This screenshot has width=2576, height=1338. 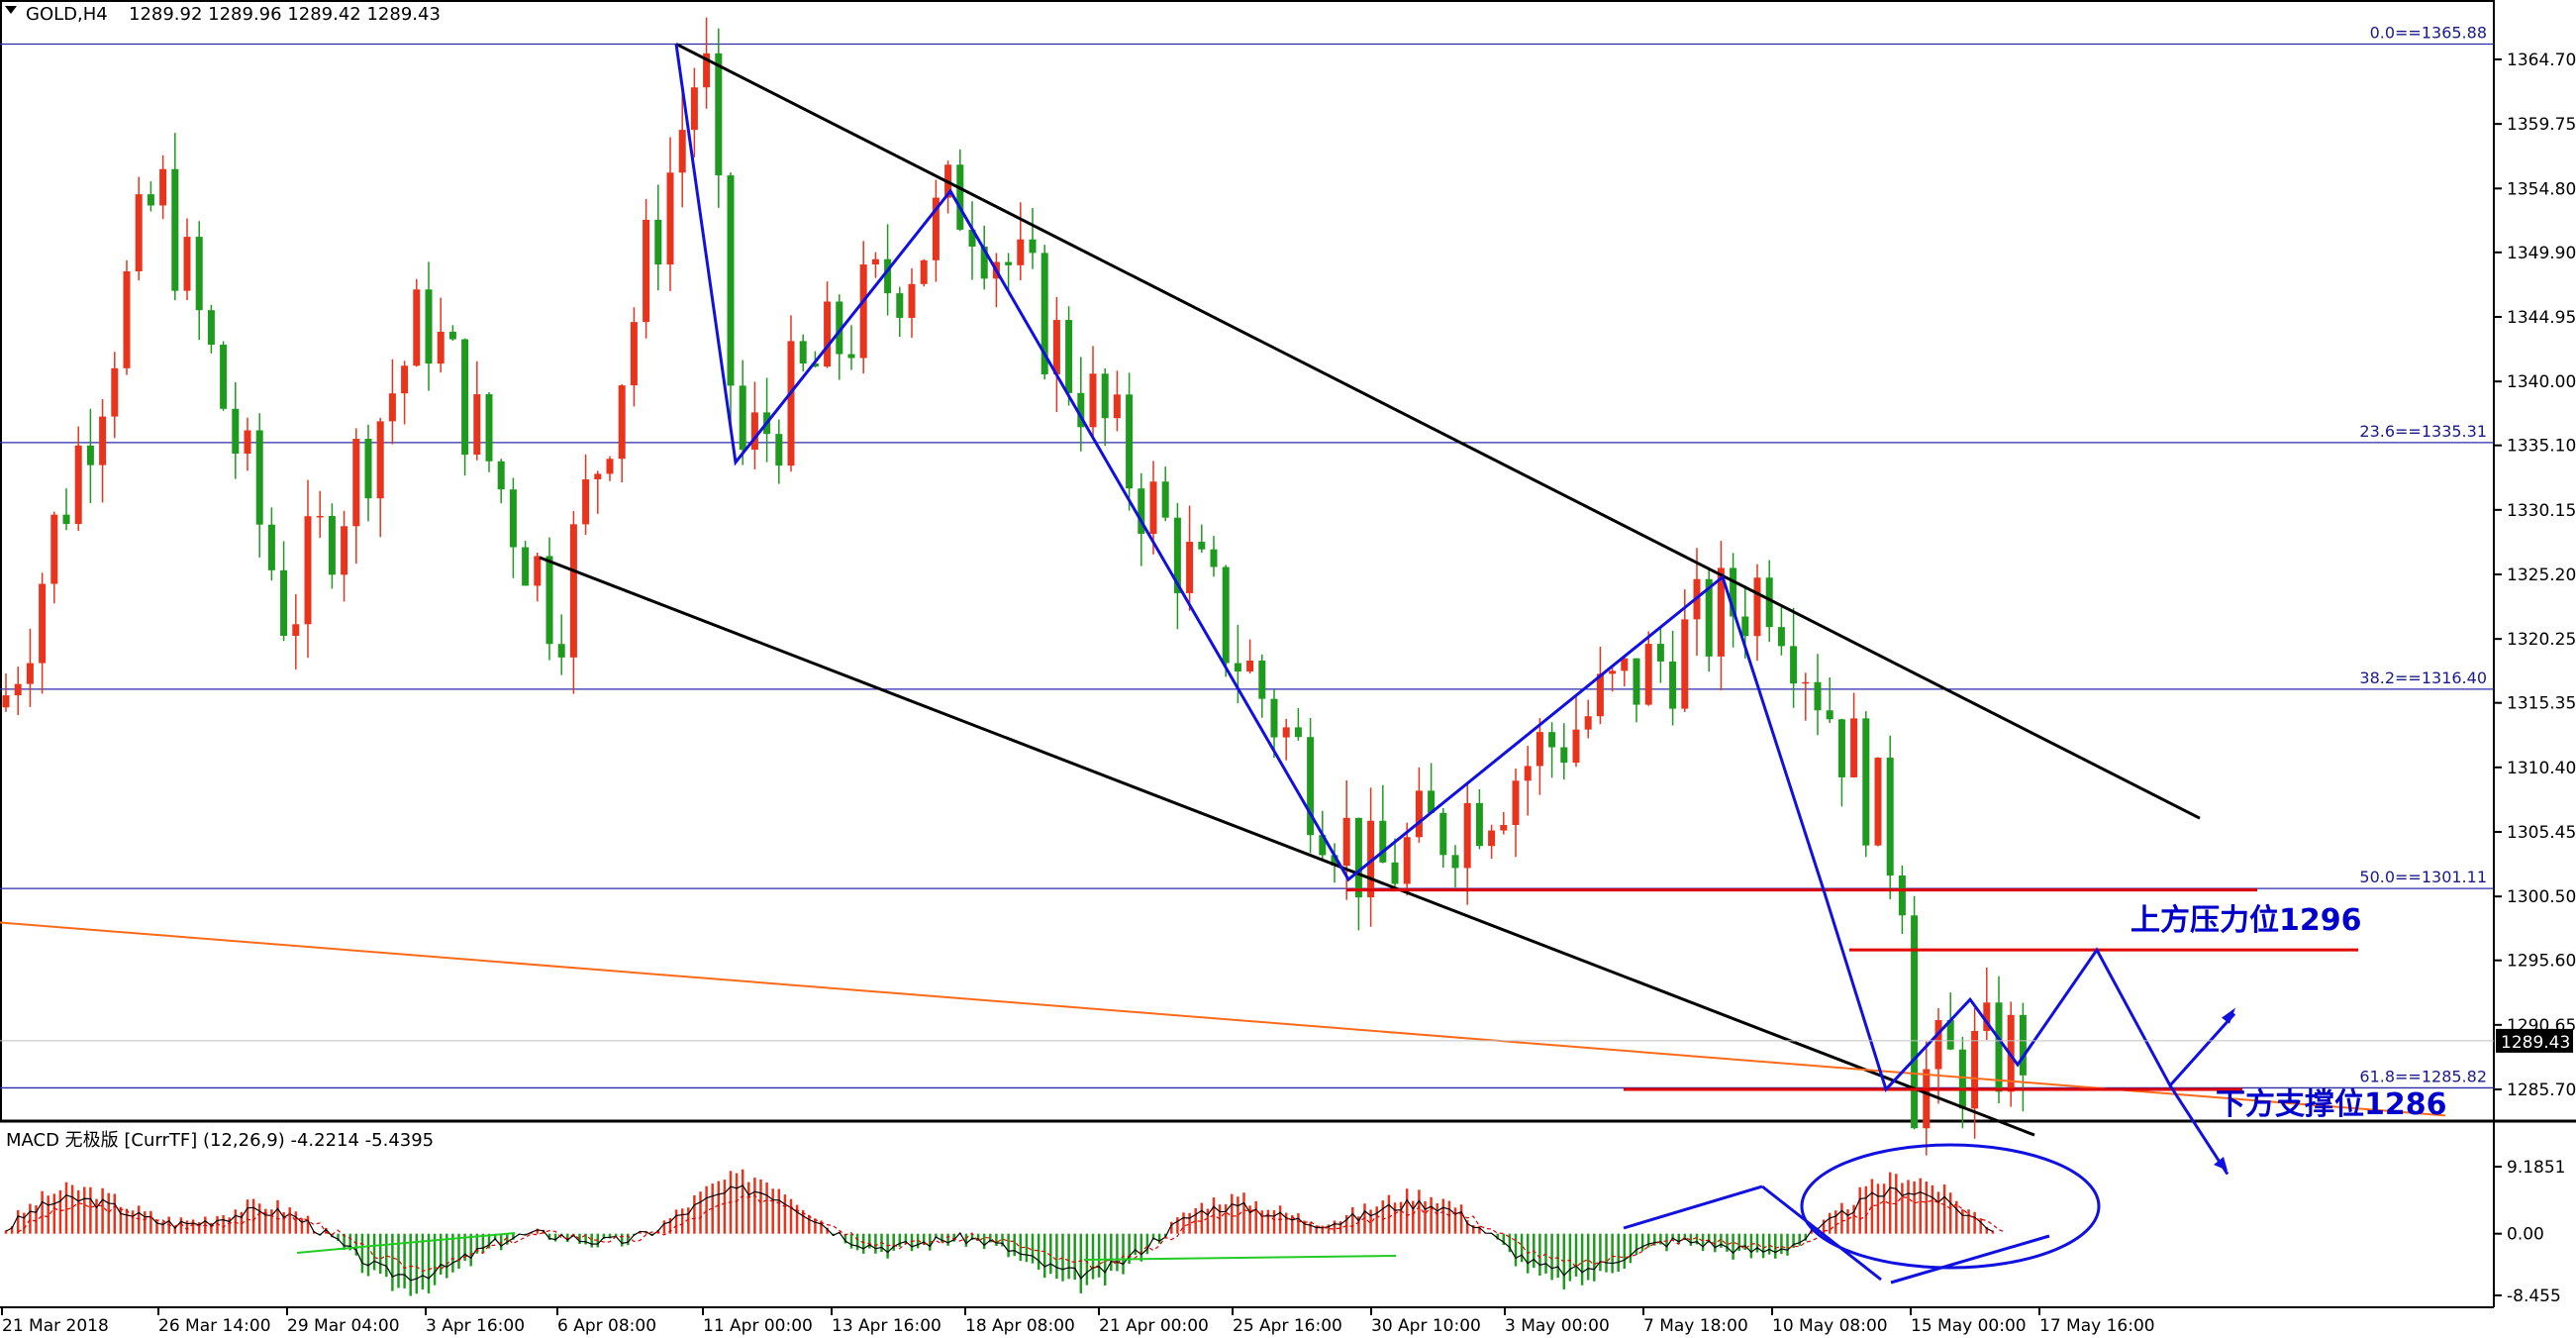 I want to click on time-tick-label: 21 Mar 2018, so click(x=55, y=1326).